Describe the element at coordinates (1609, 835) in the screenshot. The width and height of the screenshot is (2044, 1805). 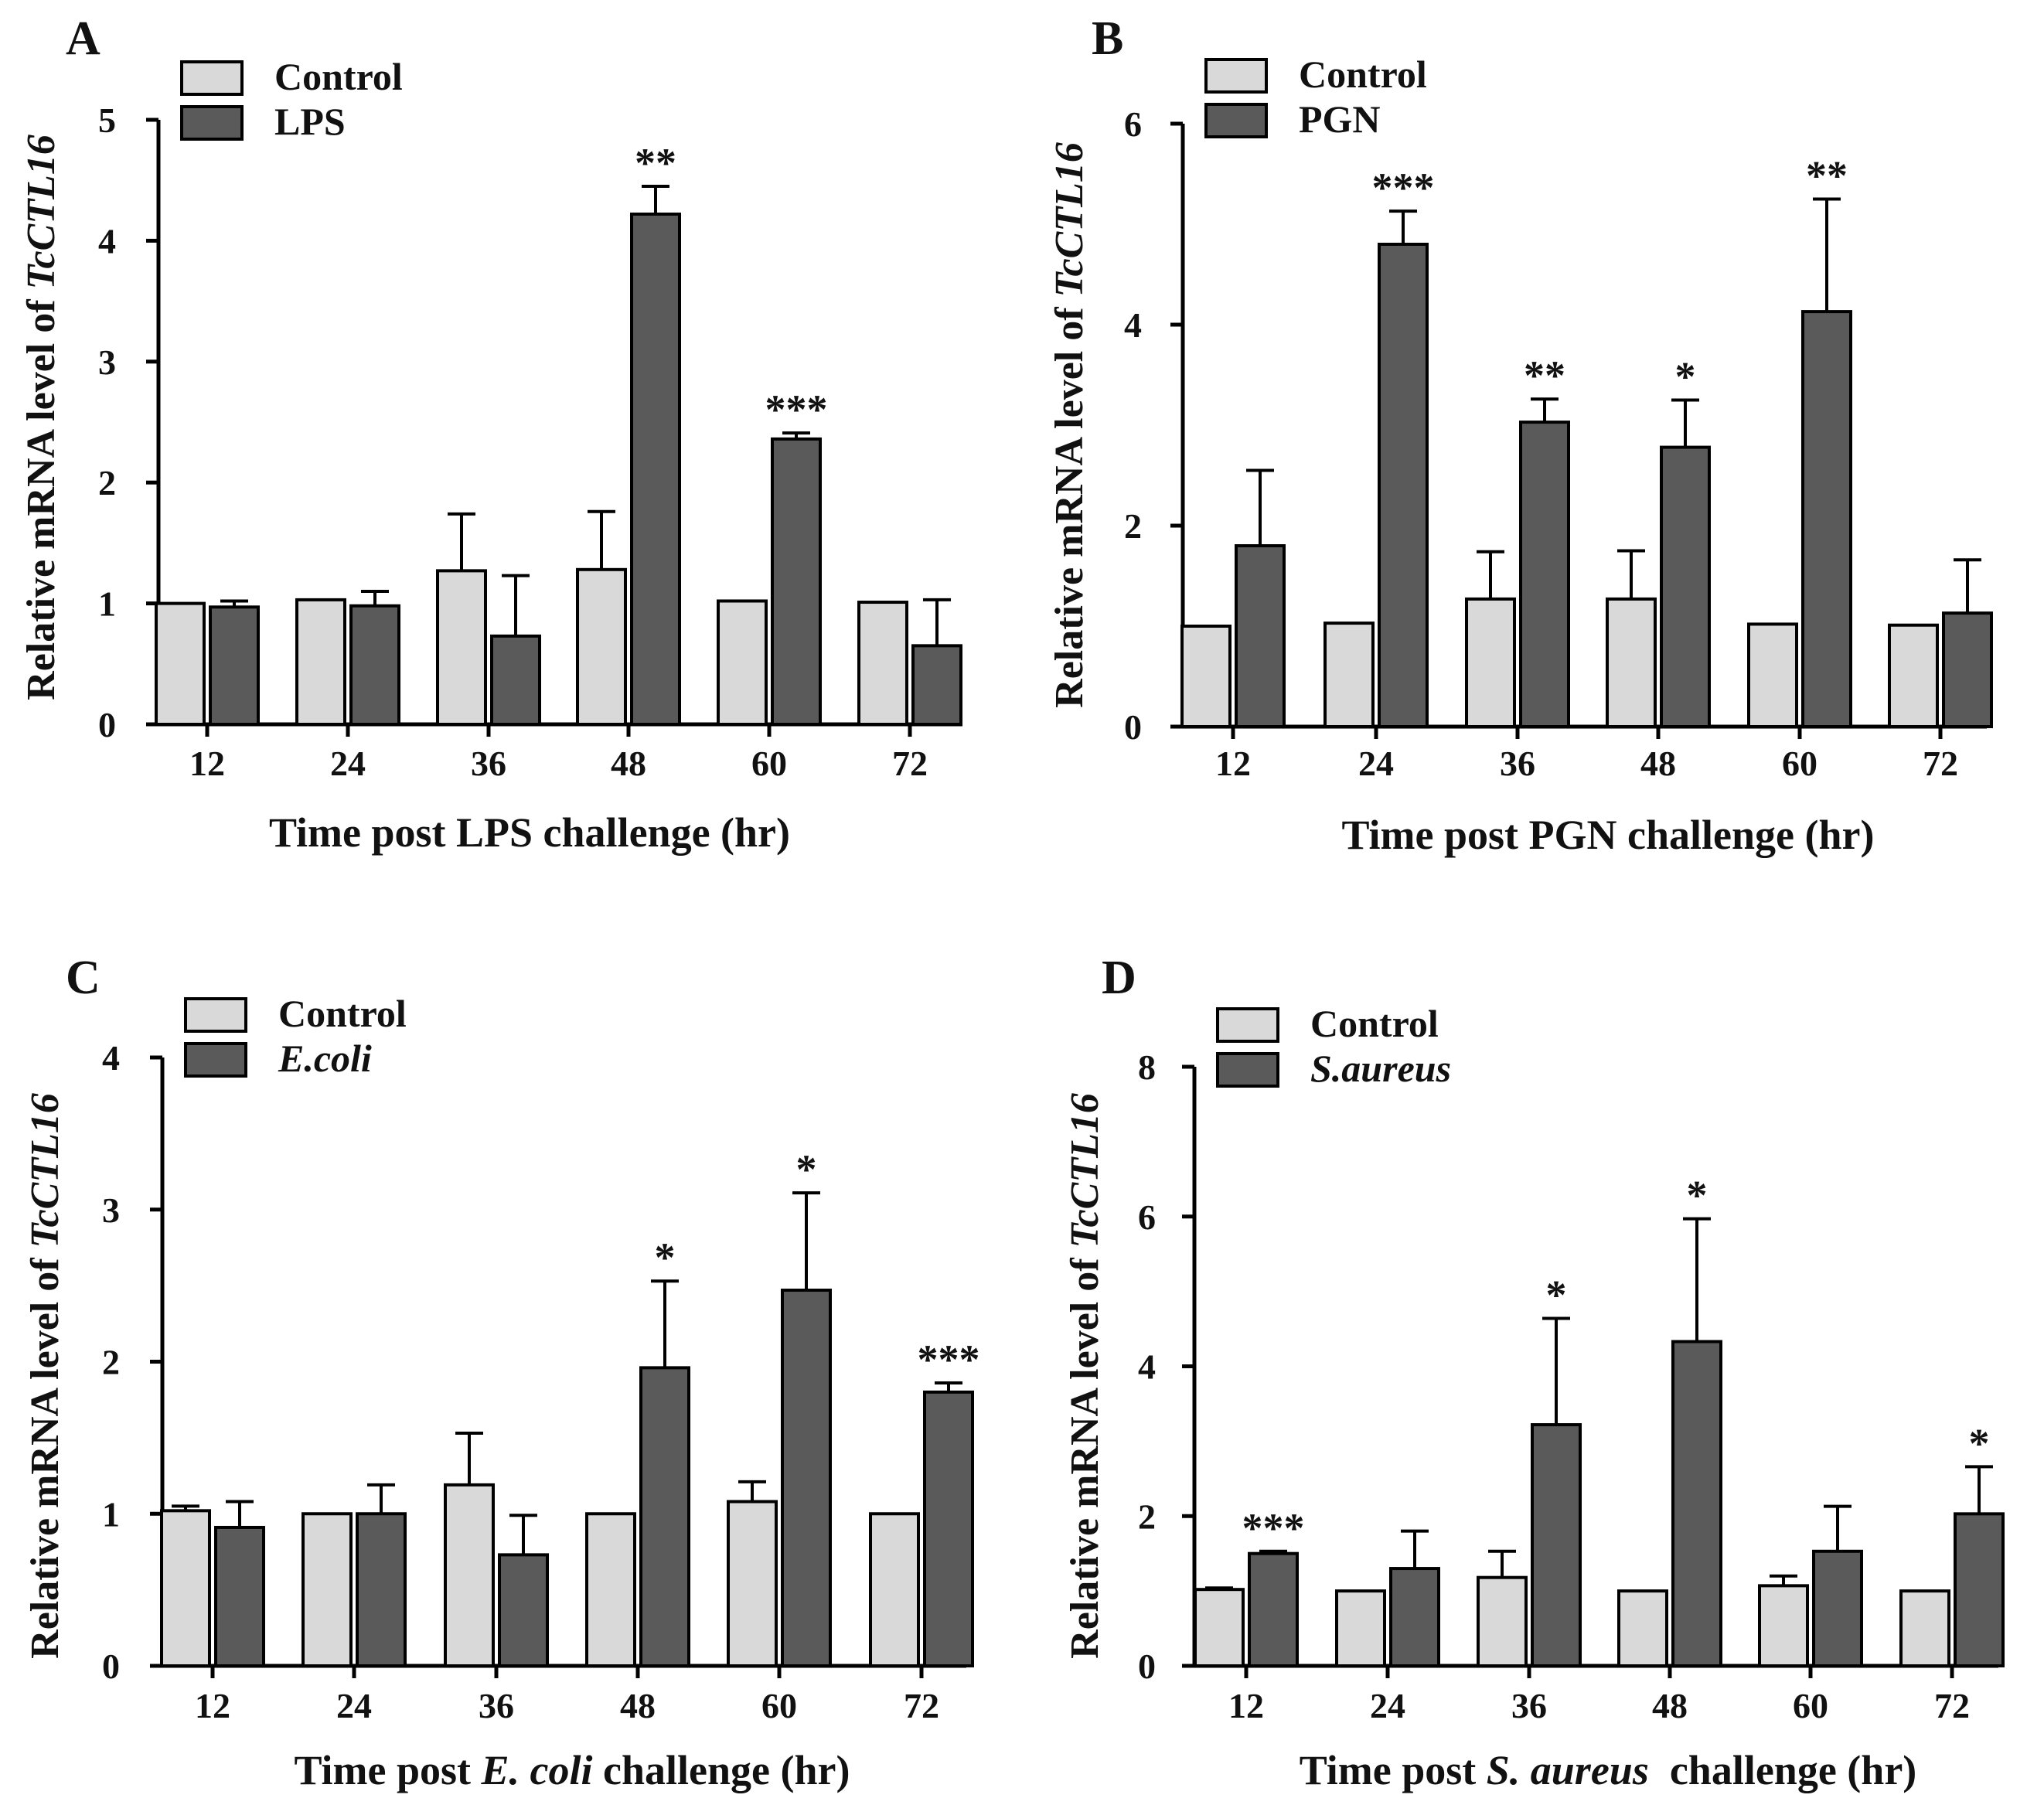
I see `x-axis-label: Time post PGN challenge (hr)` at that location.